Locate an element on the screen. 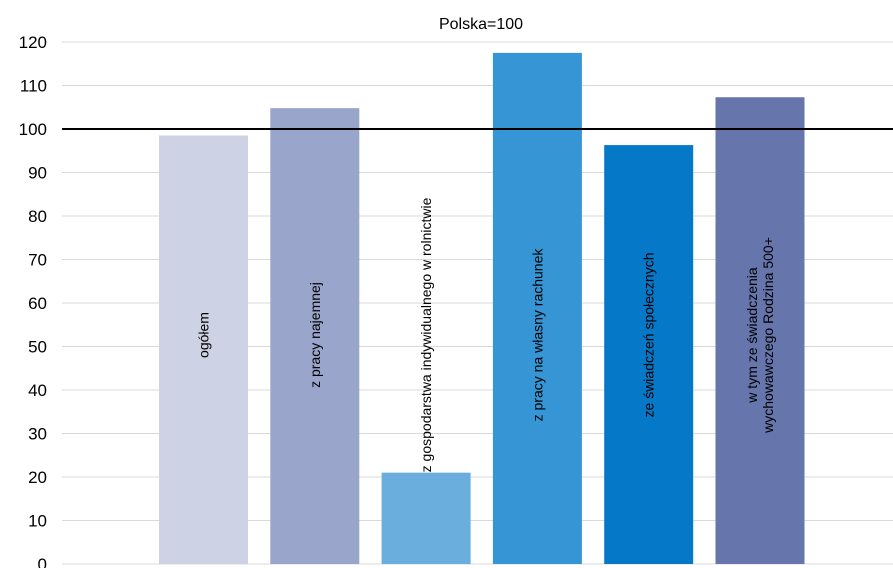 Image resolution: width=893 pixels, height=568 pixels. bar-category-label-line: ze świadczeń społecznych is located at coordinates (649, 335).